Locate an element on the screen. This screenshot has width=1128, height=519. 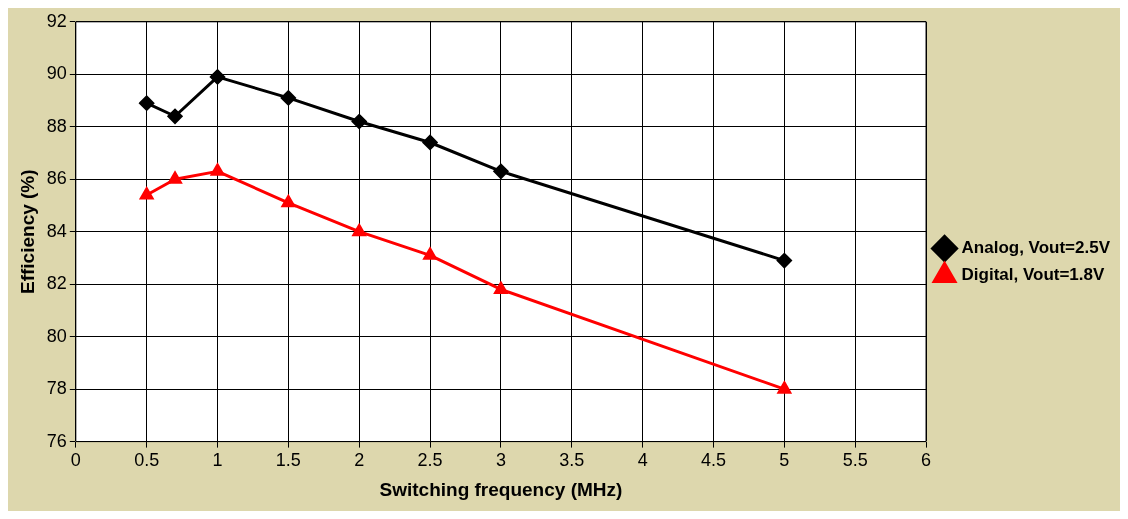
y-tick-label: 86 is located at coordinates (56, 178).